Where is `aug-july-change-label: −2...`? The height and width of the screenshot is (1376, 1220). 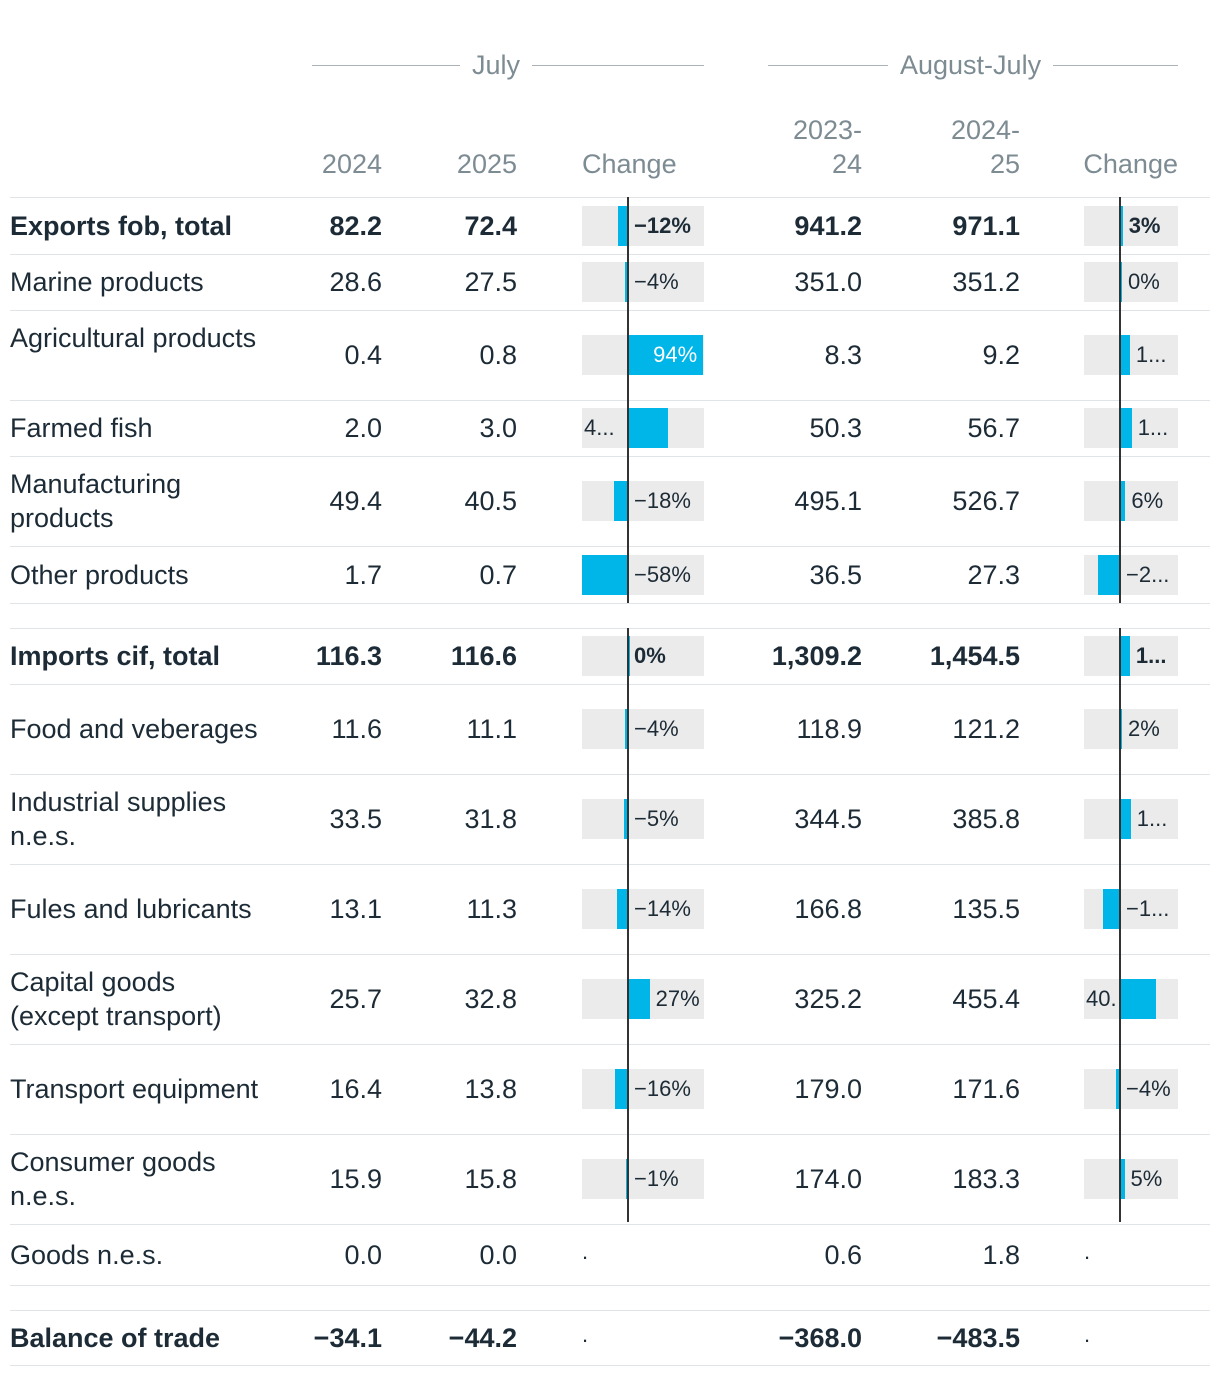
aug-july-change-label: −2... is located at coordinates (1148, 574).